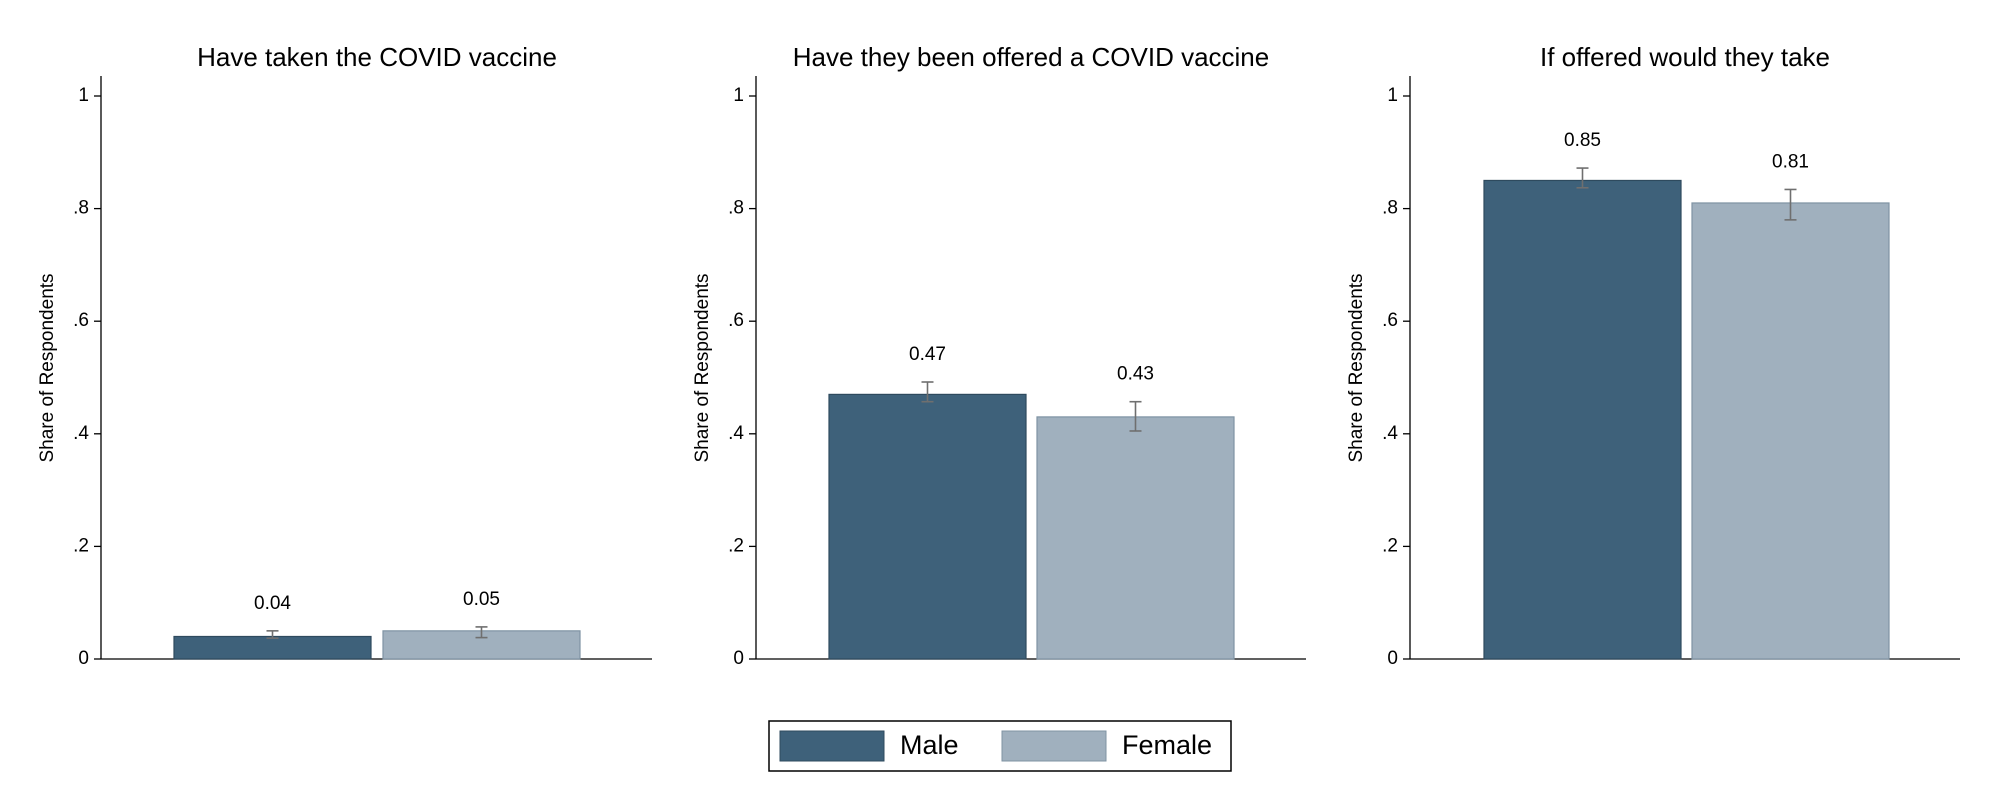 The width and height of the screenshot is (2000, 800). What do you see at coordinates (927, 354) in the screenshot?
I see `data-label-male: 0.47` at bounding box center [927, 354].